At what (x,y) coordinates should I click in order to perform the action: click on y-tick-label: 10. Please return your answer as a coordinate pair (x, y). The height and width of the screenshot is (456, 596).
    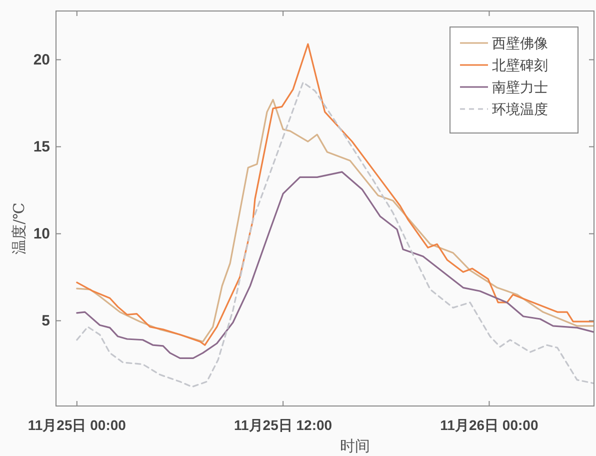
    Looking at the image, I should click on (41, 234).